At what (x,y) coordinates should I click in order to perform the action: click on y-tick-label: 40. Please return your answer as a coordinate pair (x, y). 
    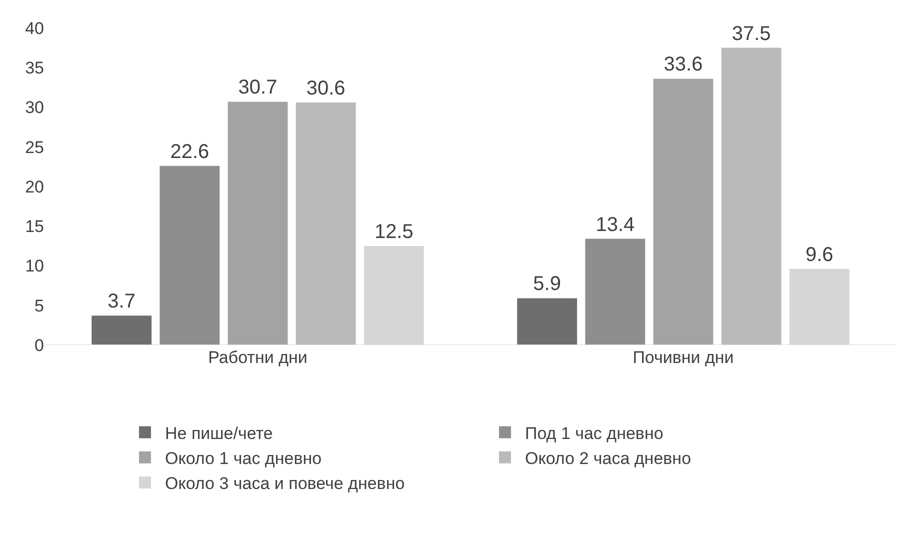
    Looking at the image, I should click on (34, 28).